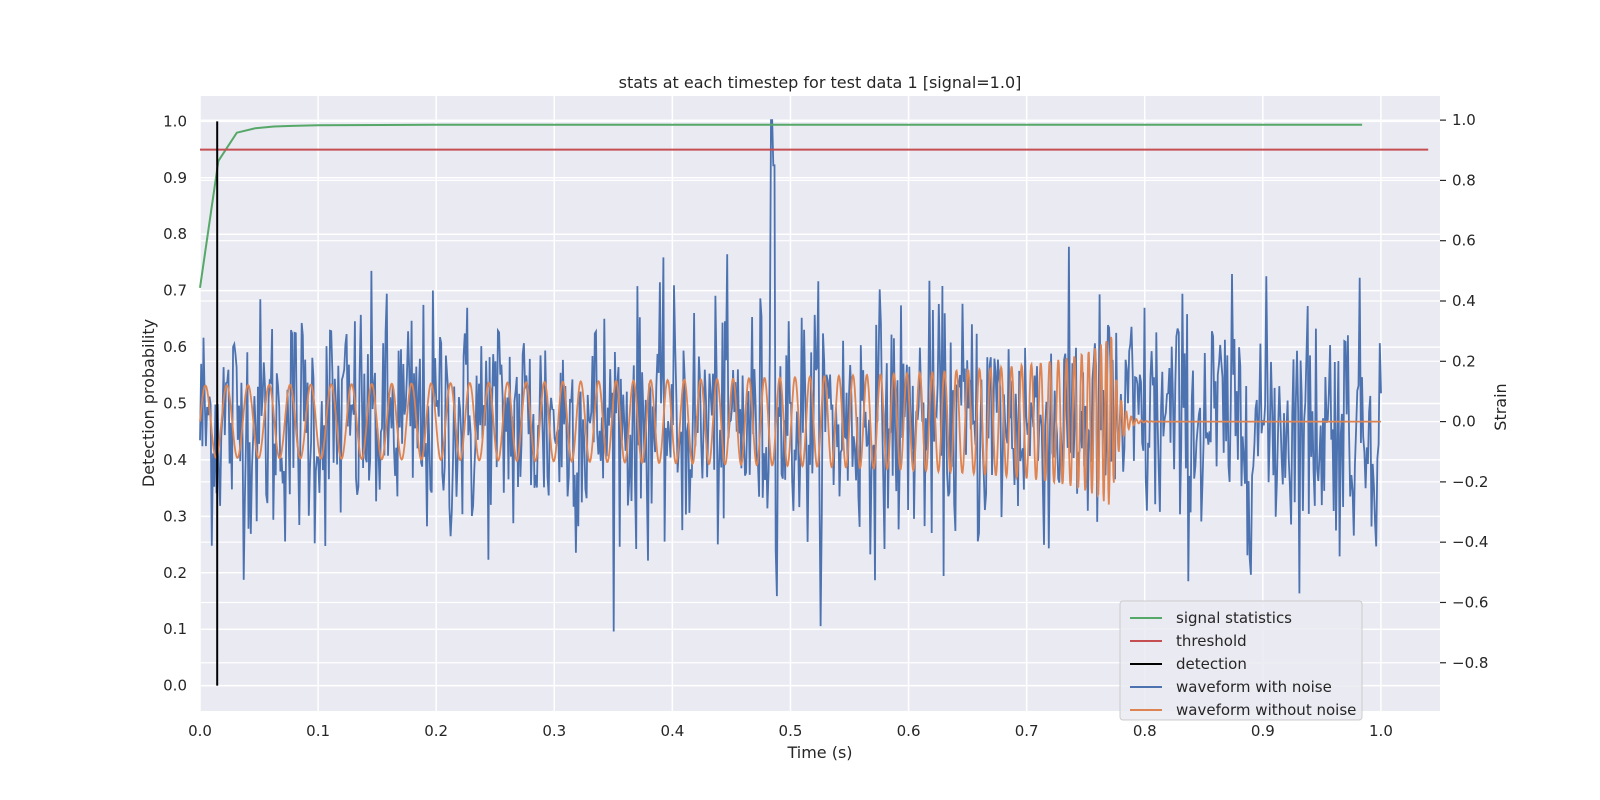 Image resolution: width=1600 pixels, height=800 pixels. Describe the element at coordinates (1464, 120) in the screenshot. I see `y2-tick-label: 1.0` at that location.